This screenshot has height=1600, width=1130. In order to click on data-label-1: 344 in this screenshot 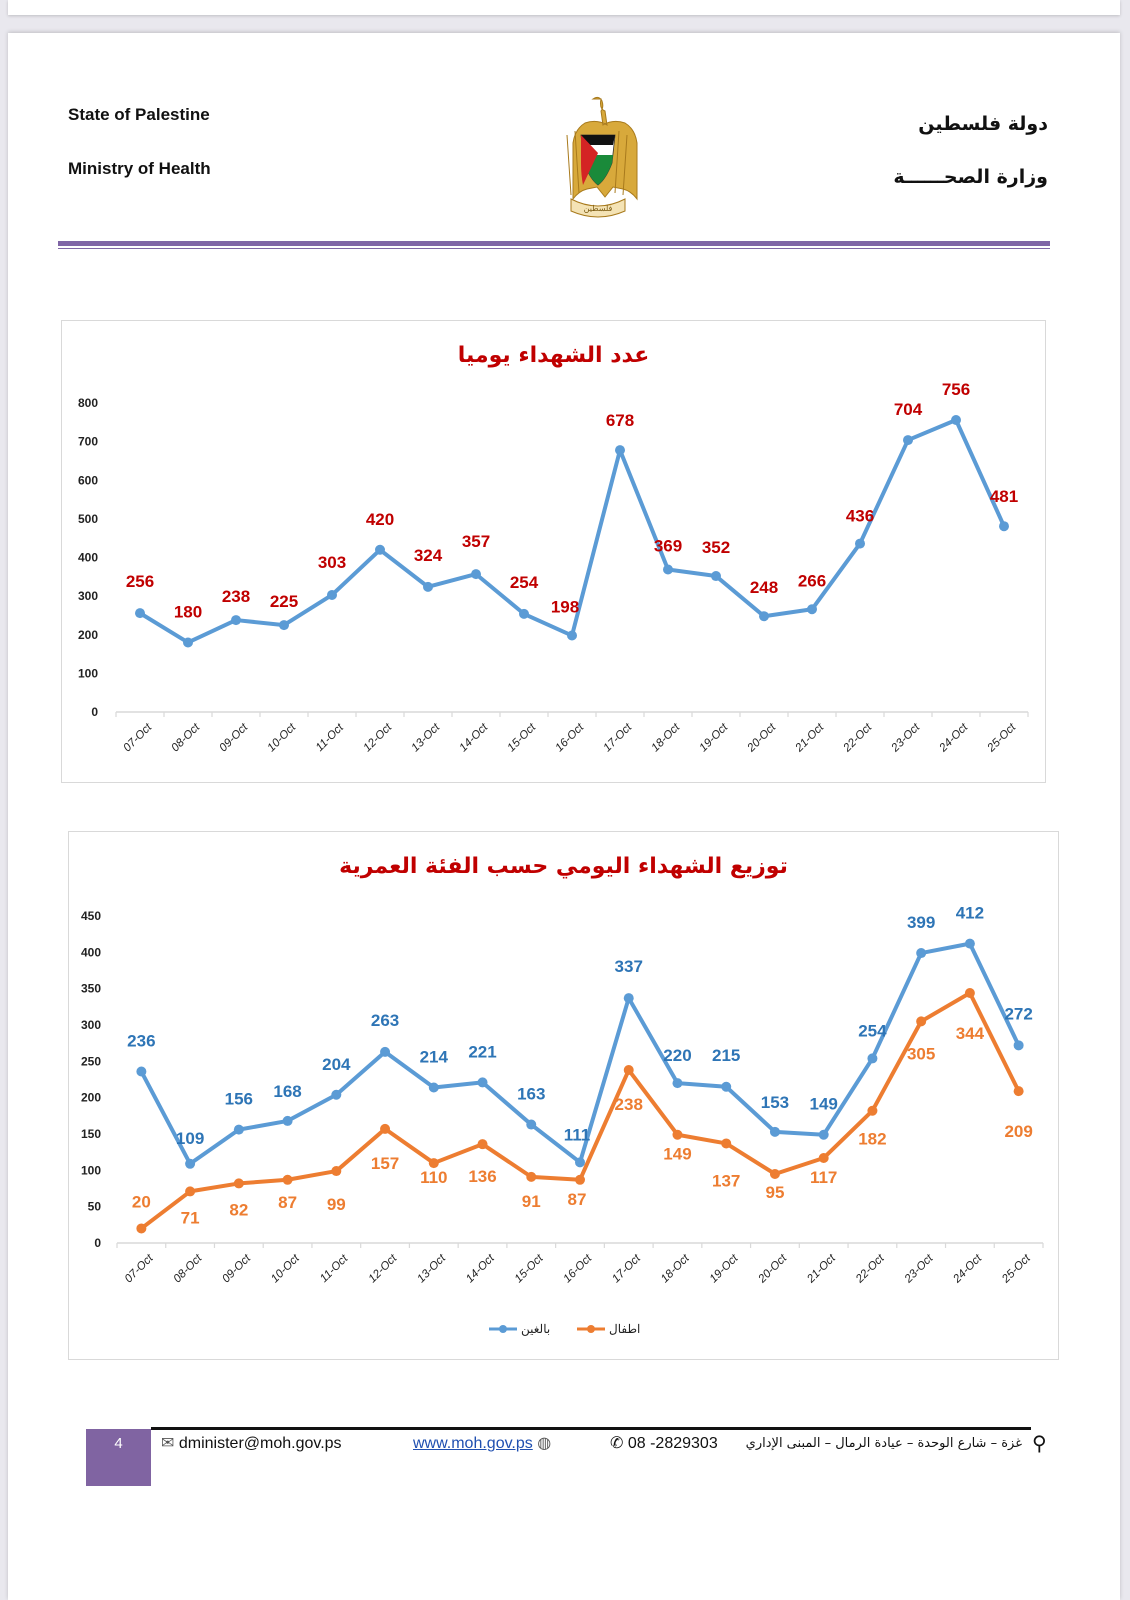, I will do `click(970, 1033)`.